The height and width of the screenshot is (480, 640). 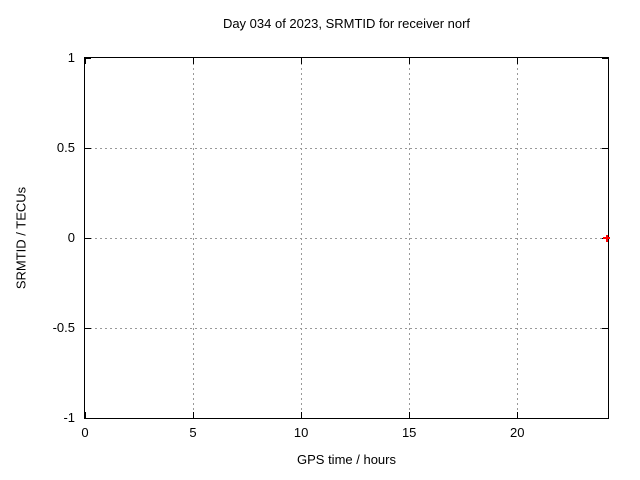 I want to click on x-tick-label: 5, so click(x=193, y=432).